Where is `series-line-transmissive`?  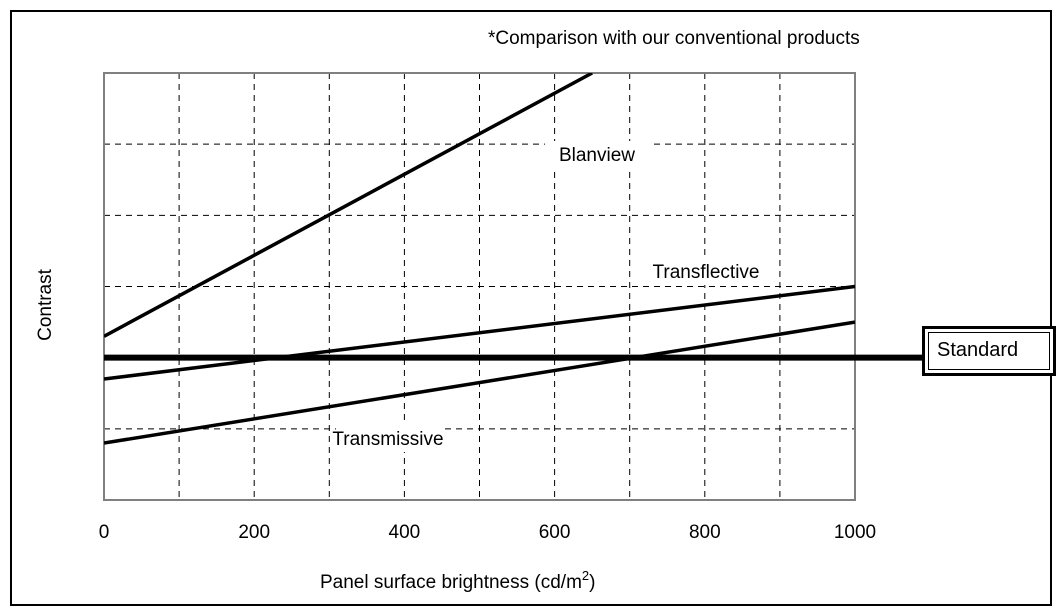 series-line-transmissive is located at coordinates (479, 382).